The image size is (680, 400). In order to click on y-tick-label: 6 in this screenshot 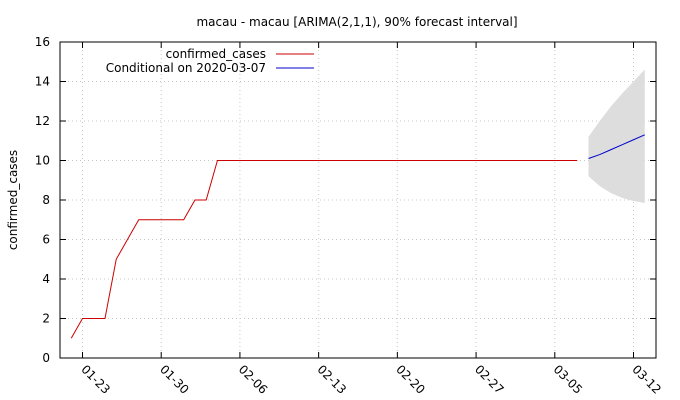, I will do `click(46, 240)`.